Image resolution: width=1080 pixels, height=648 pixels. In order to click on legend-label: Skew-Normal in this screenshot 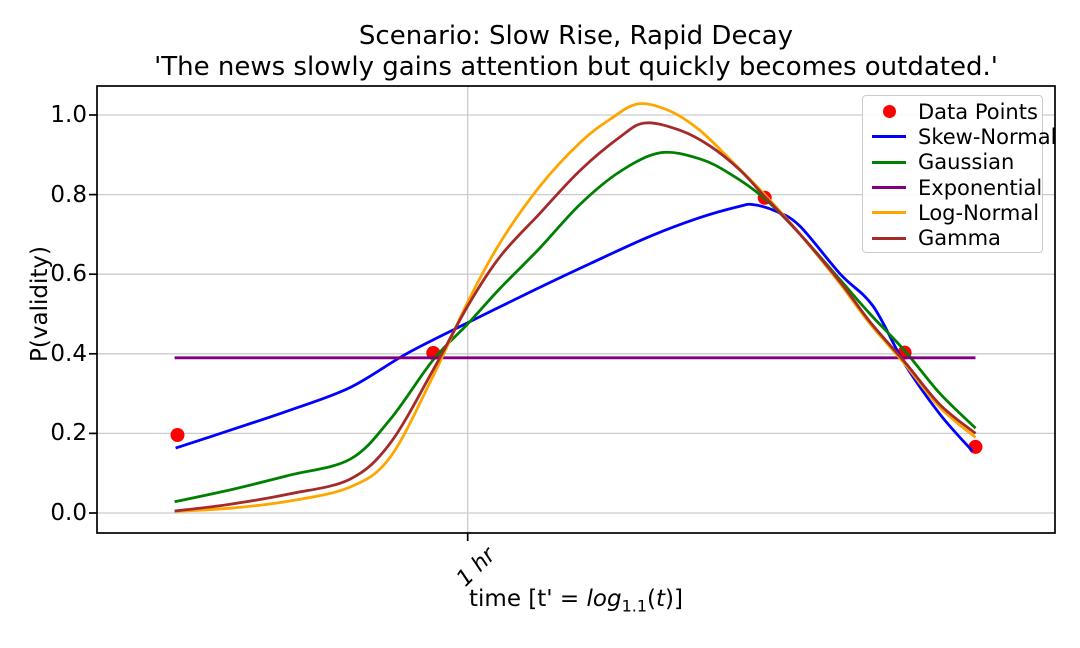, I will do `click(987, 136)`.